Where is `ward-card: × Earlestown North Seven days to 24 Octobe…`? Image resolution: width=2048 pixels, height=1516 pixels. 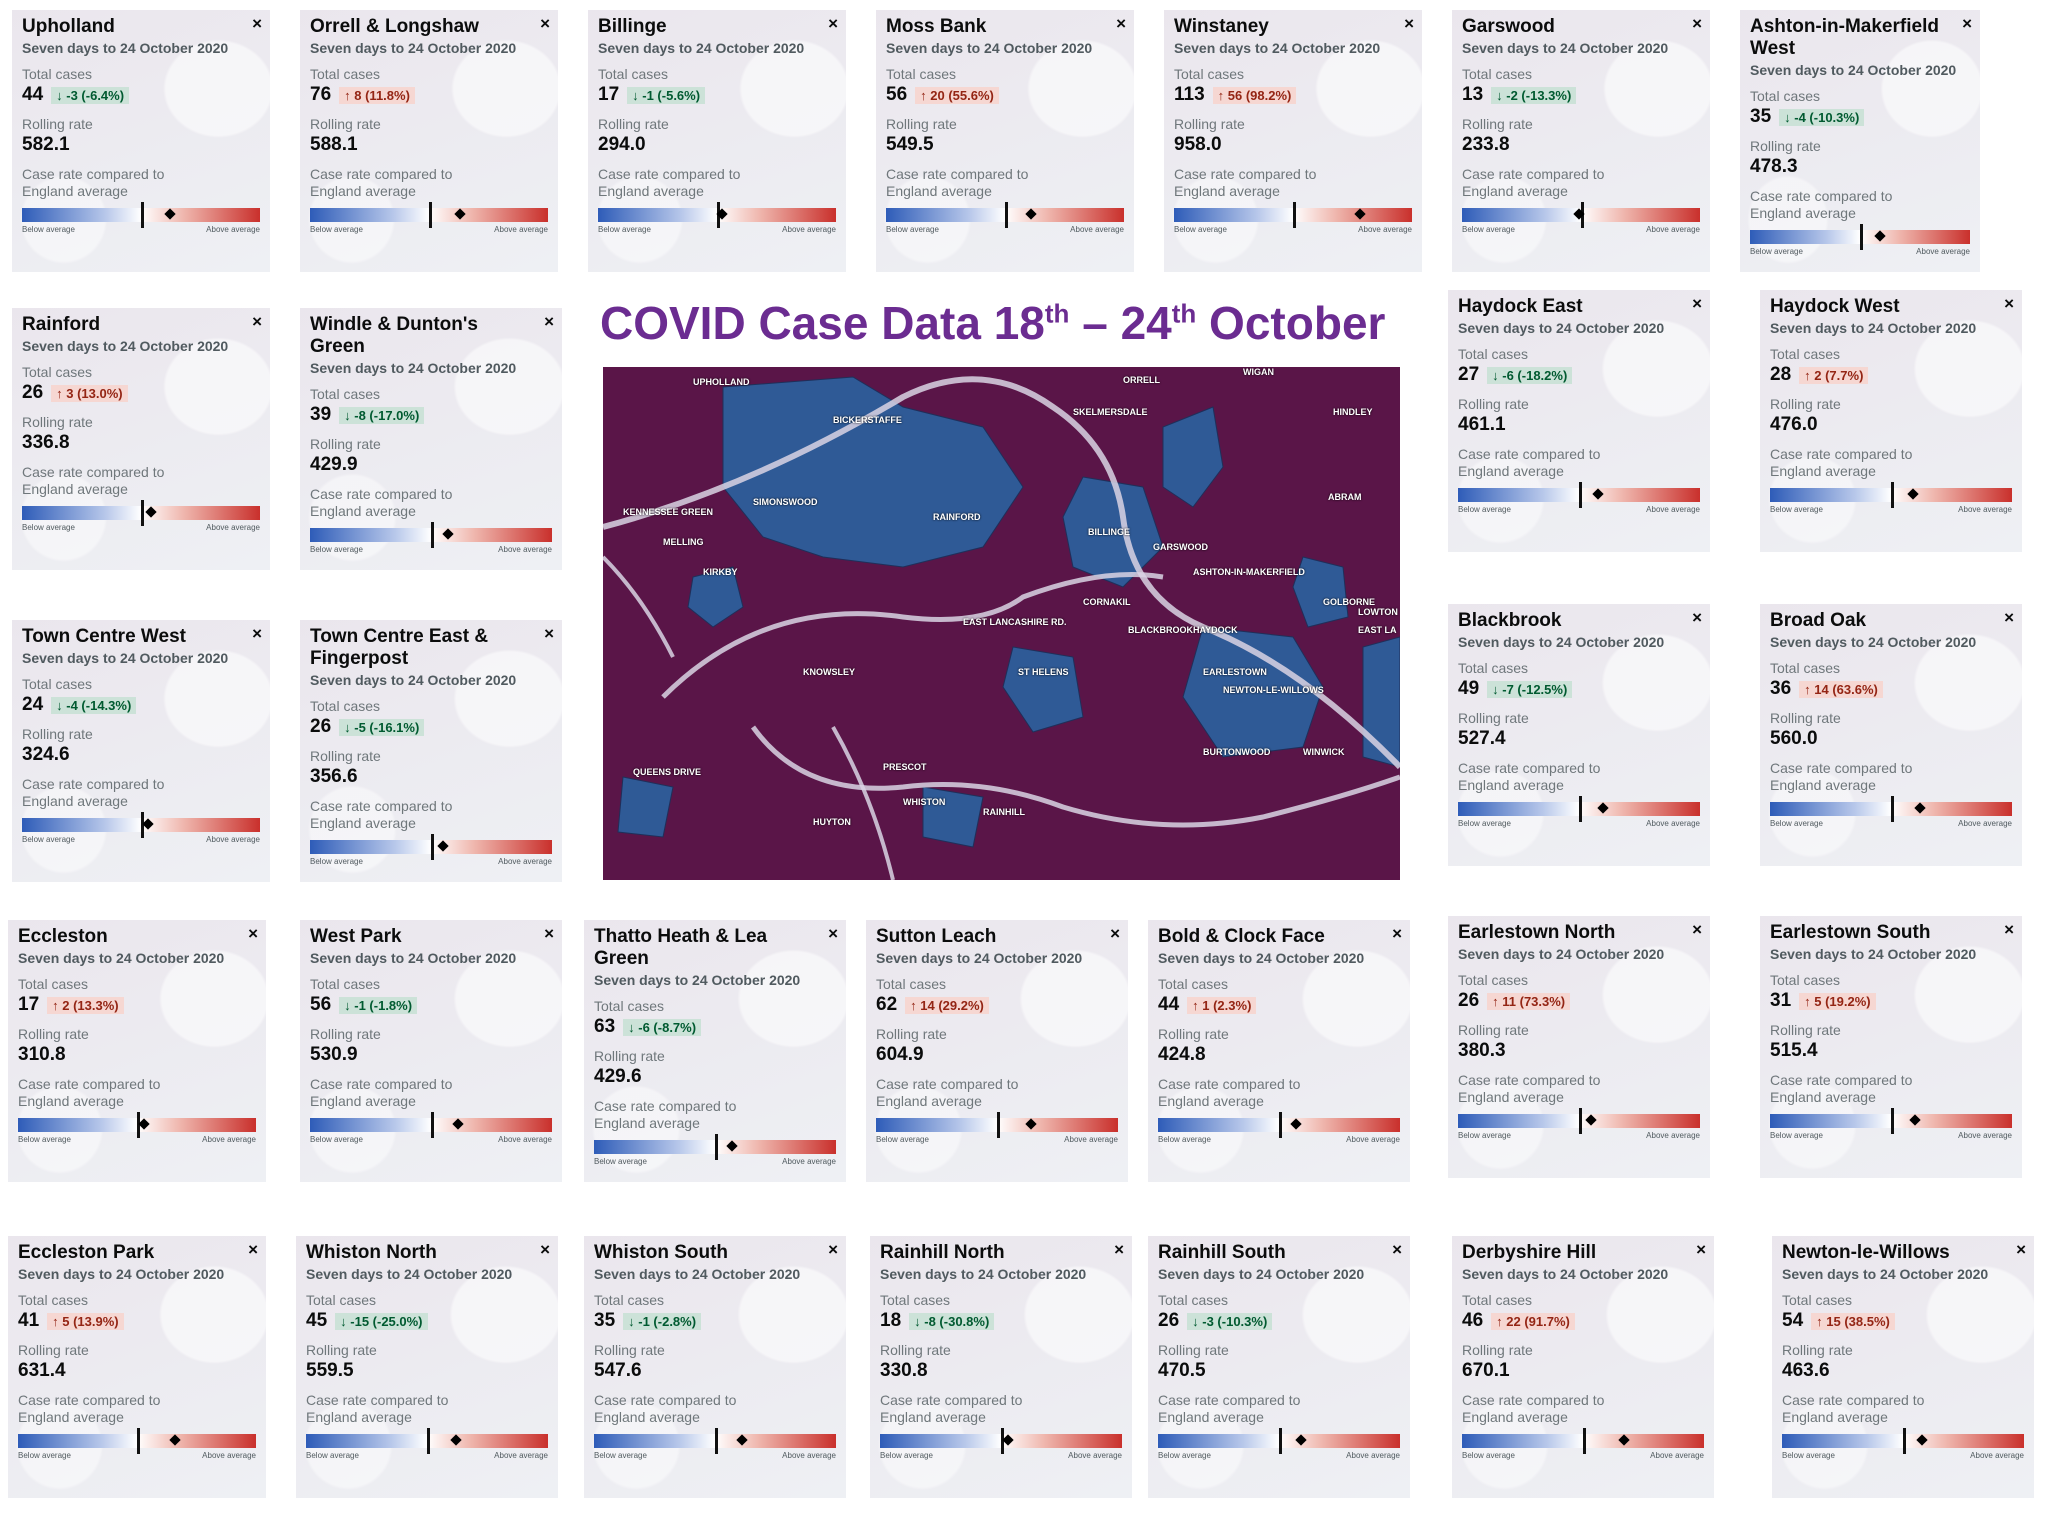 ward-card: × Earlestown North Seven days to 24 Octobe… is located at coordinates (1579, 1047).